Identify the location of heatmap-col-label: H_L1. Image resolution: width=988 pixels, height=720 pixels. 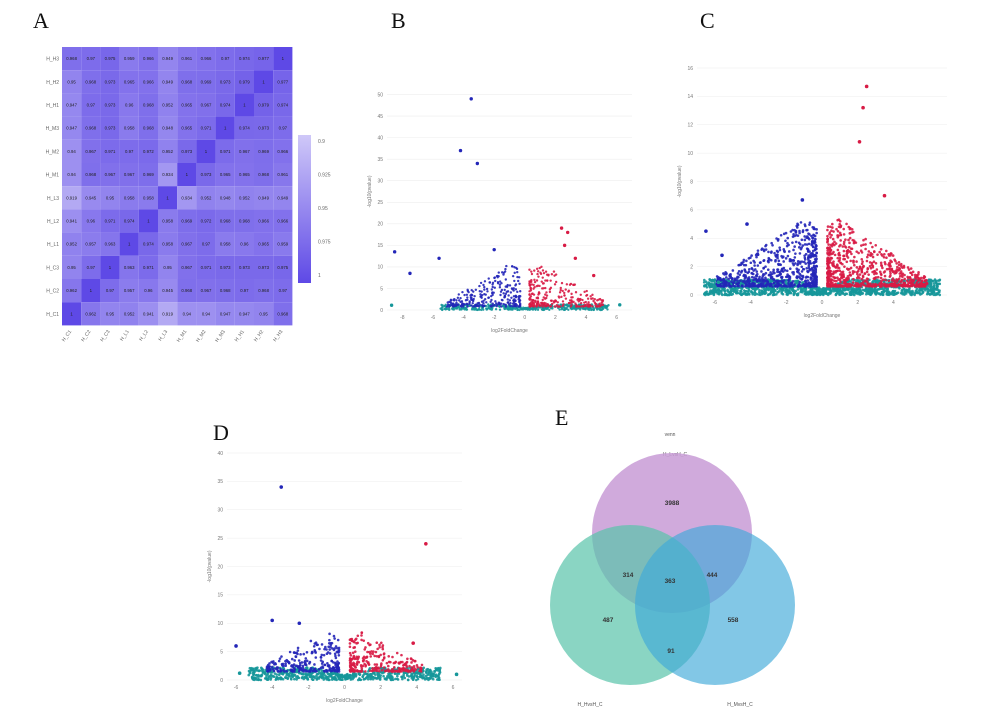
(125, 335).